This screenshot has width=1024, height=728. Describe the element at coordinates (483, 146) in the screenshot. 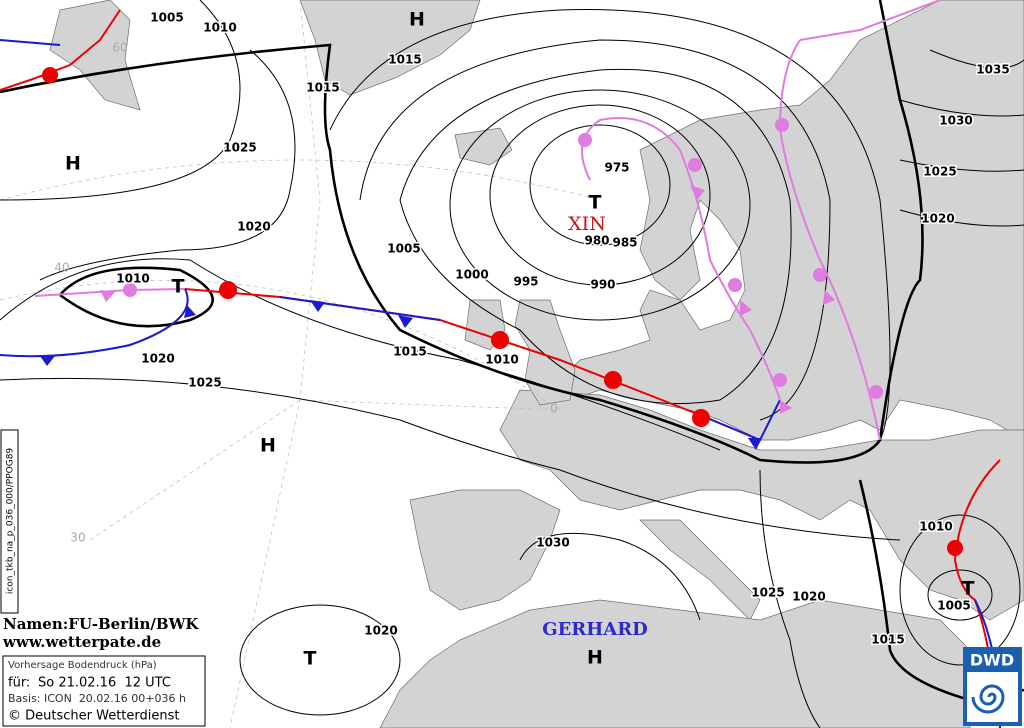

I see `iceland` at that location.